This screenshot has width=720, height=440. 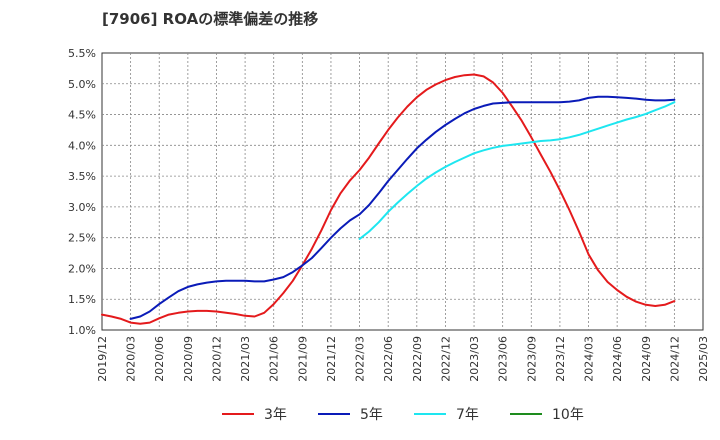 What do you see at coordinates (371, 415) in the screenshot?
I see `legend-label: 5年` at bounding box center [371, 415].